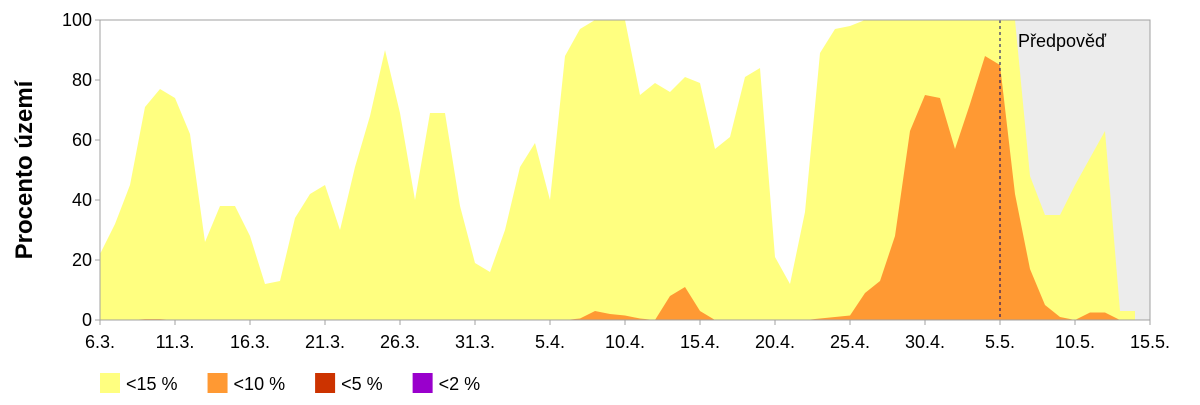  What do you see at coordinates (775, 342) in the screenshot?
I see `x-tick-label: 20.4.` at bounding box center [775, 342].